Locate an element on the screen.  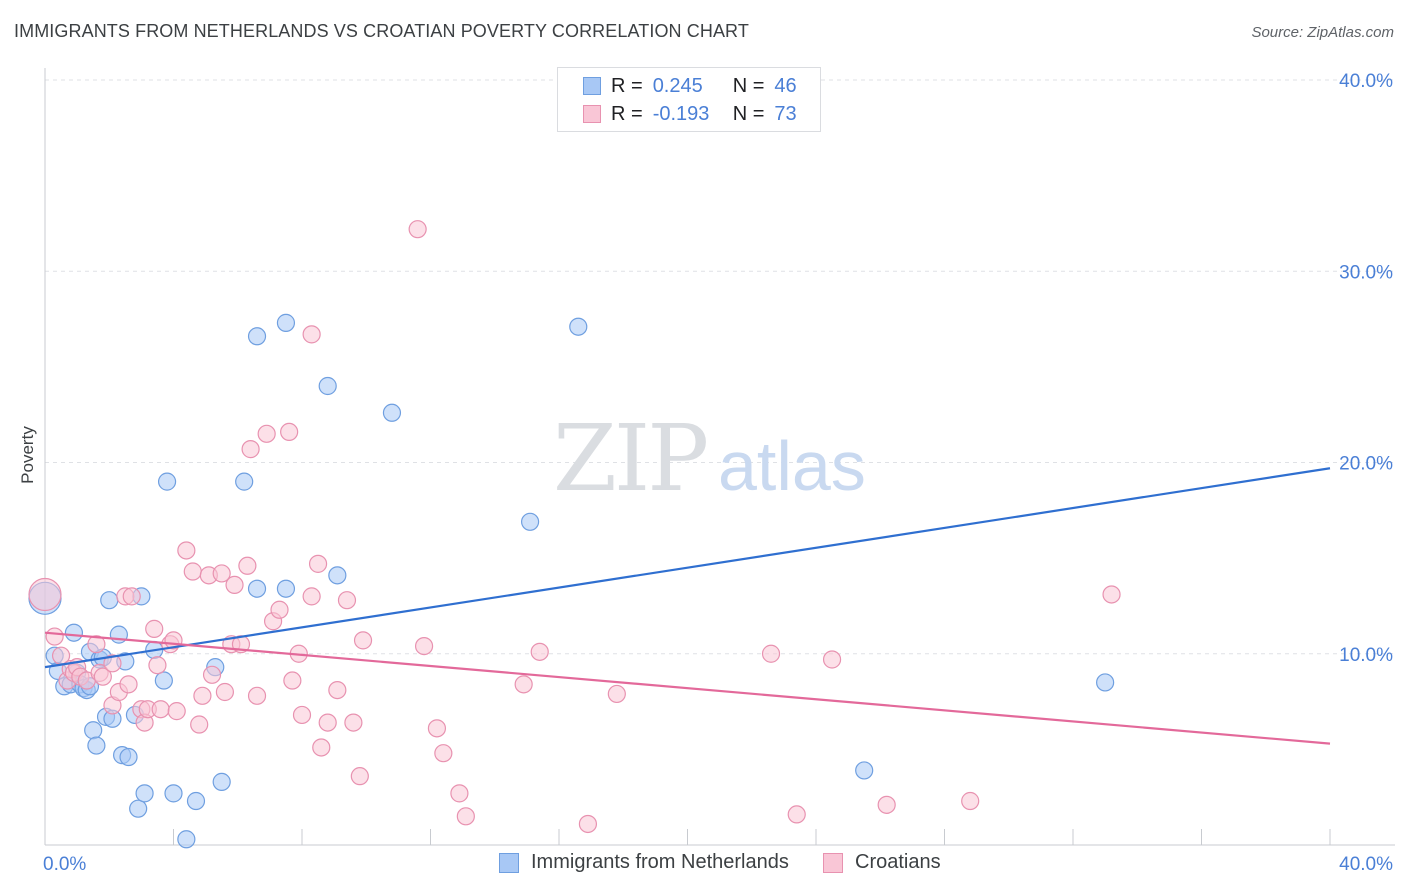
legend-item-croatians: Croatians is located at coordinates (882, 862).